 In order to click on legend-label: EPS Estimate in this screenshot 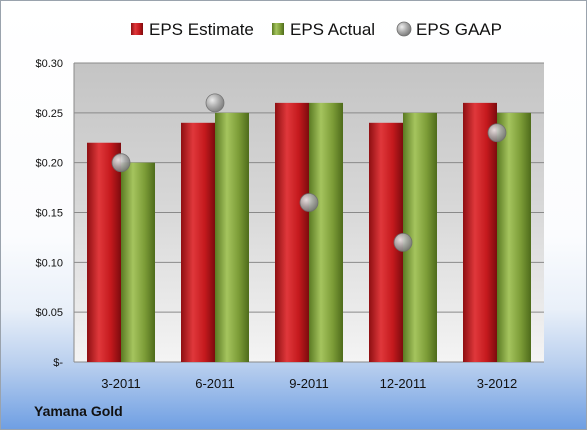, I will do `click(201, 29)`.